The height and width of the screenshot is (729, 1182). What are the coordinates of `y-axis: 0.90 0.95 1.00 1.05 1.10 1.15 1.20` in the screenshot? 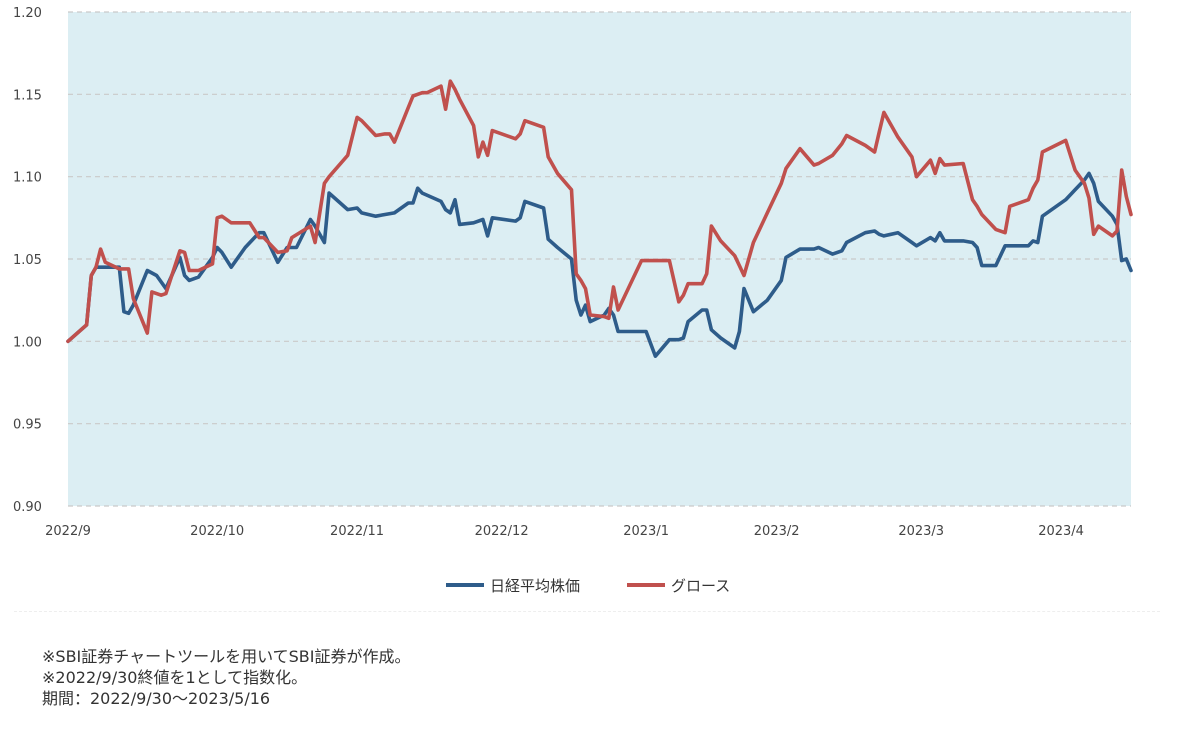 It's located at (27, 260).